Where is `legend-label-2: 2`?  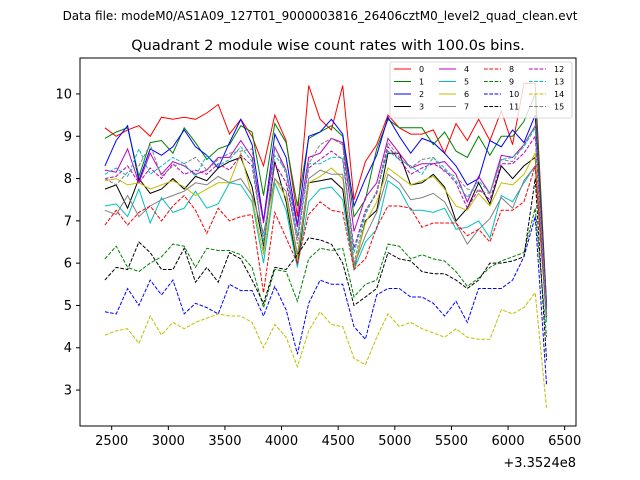
legend-label-2: 2 is located at coordinates (421, 94).